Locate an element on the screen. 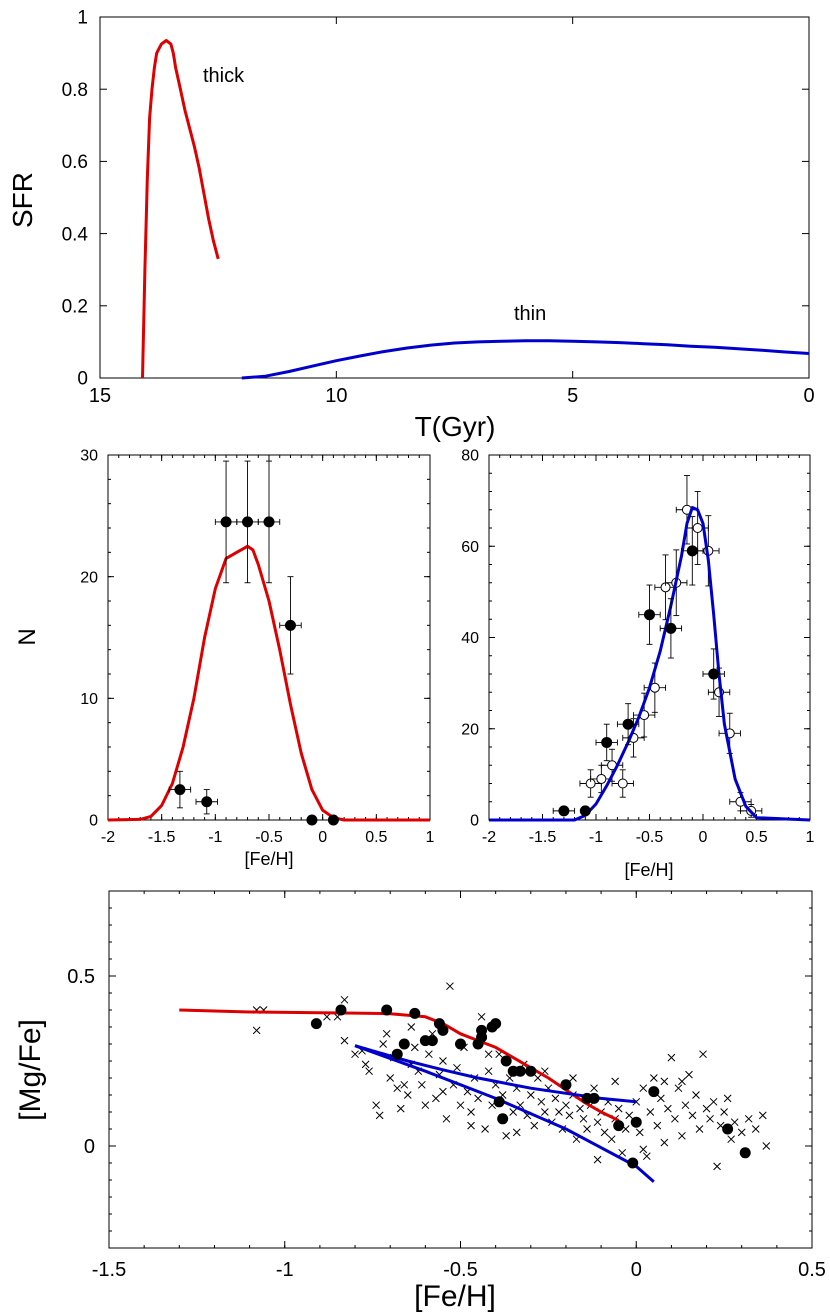 The width and height of the screenshot is (830, 1316). x-tick-label: 10 is located at coordinates (336, 396).